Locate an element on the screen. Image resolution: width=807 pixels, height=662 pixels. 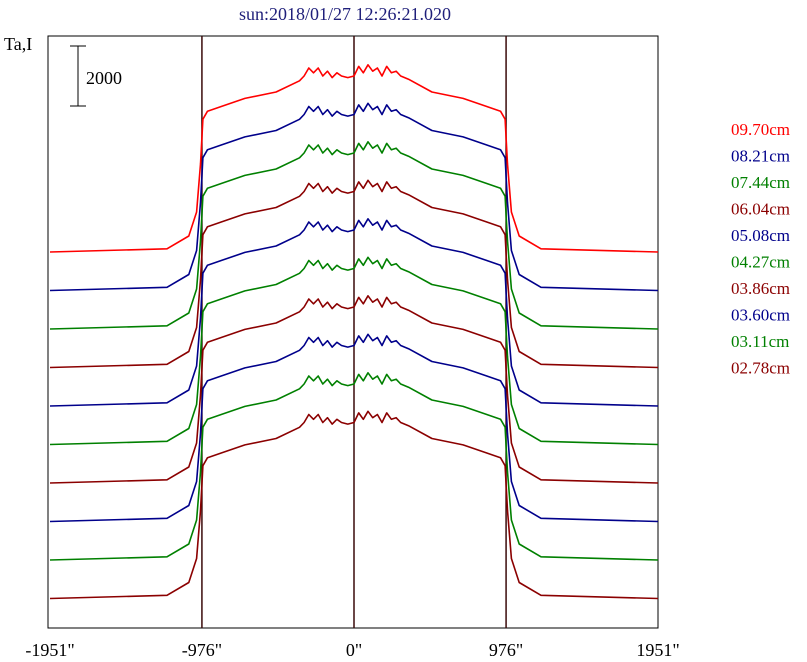
legend-entry: 06.04cm is located at coordinates (760, 209).